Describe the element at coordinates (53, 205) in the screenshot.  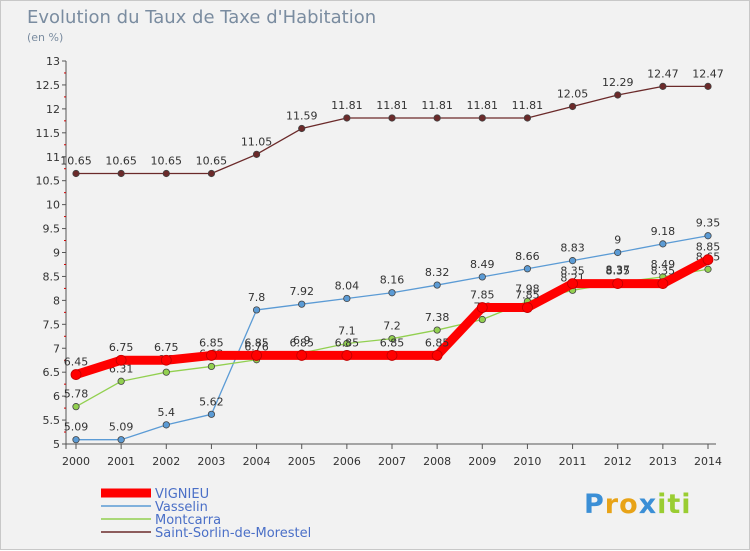
I see `y-tick-label: 10` at that location.